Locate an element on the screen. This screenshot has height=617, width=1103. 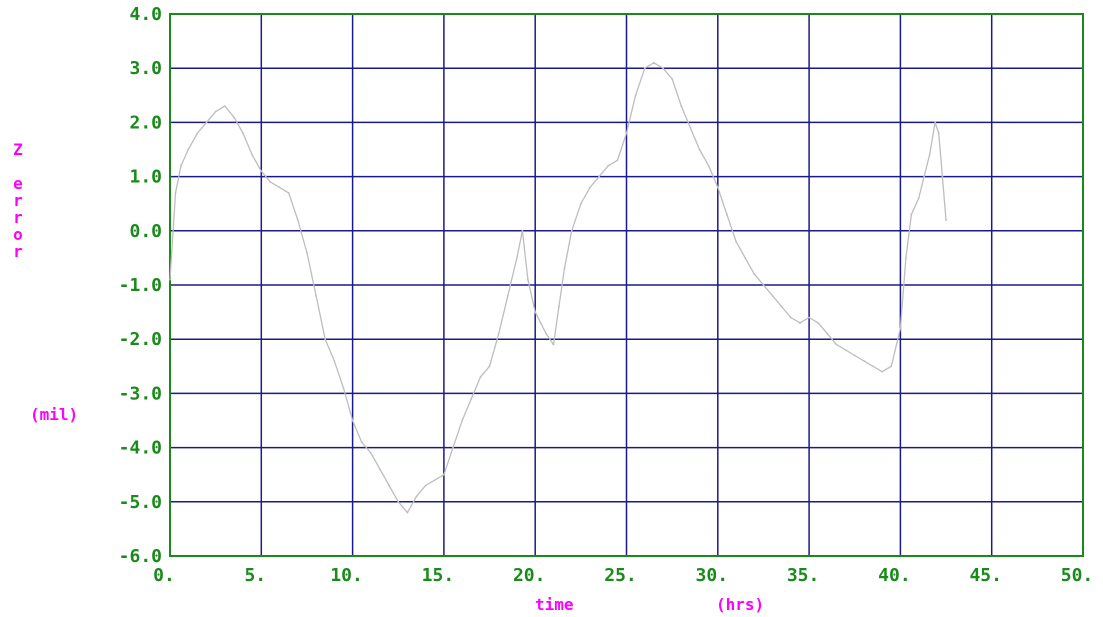
x-tick-labels: 0. 5. 10. 15. 20. 25. 30. 35. 40. 45. 50. is located at coordinates (623, 575).